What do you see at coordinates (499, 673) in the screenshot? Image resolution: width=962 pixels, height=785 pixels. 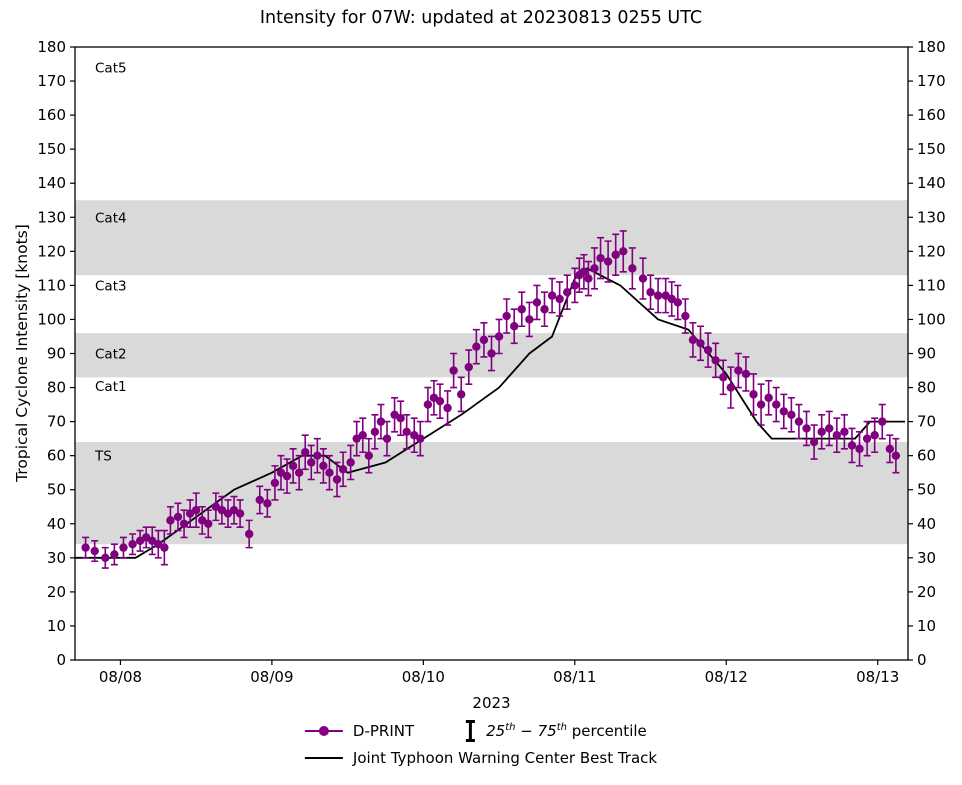 I see `x-axis-ticks: 08/08 08/09 08/10 08/11 08/12 08/13` at bounding box center [499, 673].